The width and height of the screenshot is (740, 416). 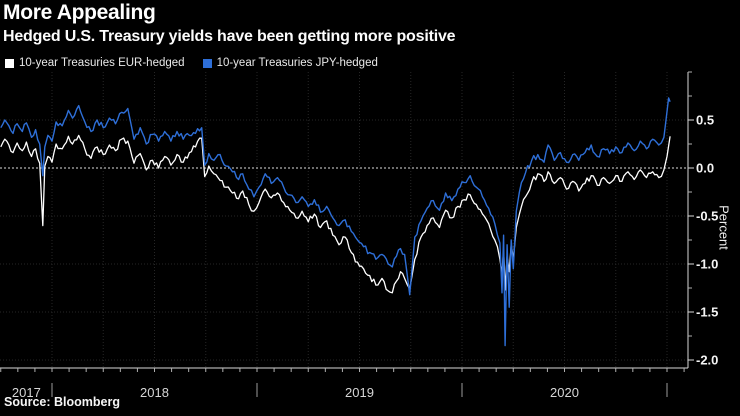 I want to click on source-credit: Source: Bloomberg, so click(x=62, y=402).